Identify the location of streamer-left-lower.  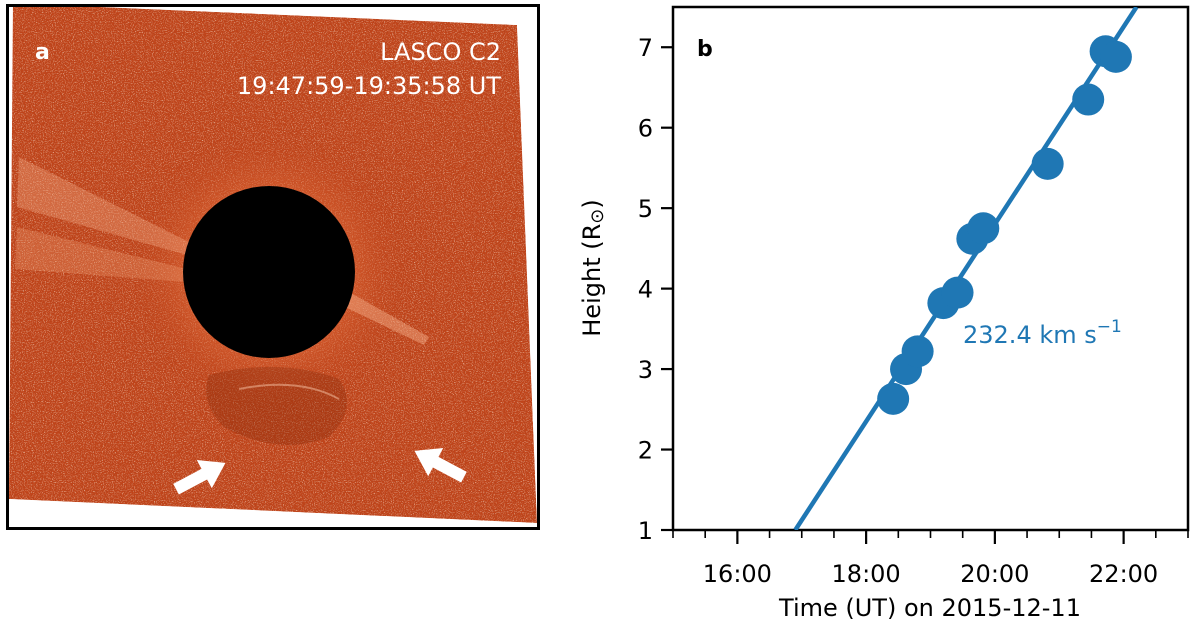
(101, 254).